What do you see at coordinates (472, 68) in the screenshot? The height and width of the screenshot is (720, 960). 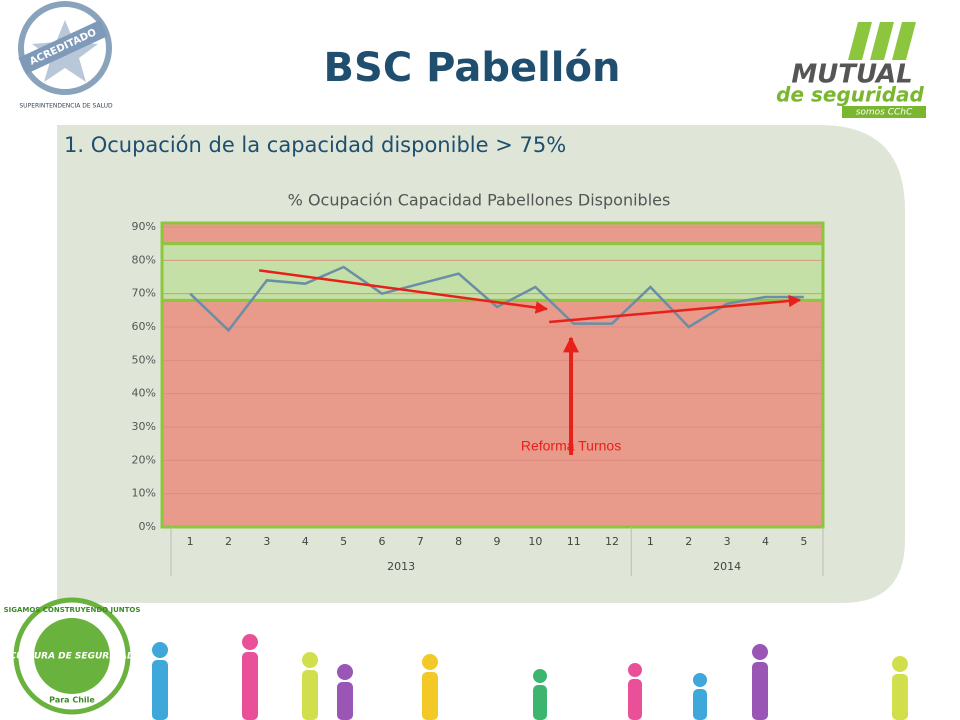 I see `slide-title: BSC Pabellón` at bounding box center [472, 68].